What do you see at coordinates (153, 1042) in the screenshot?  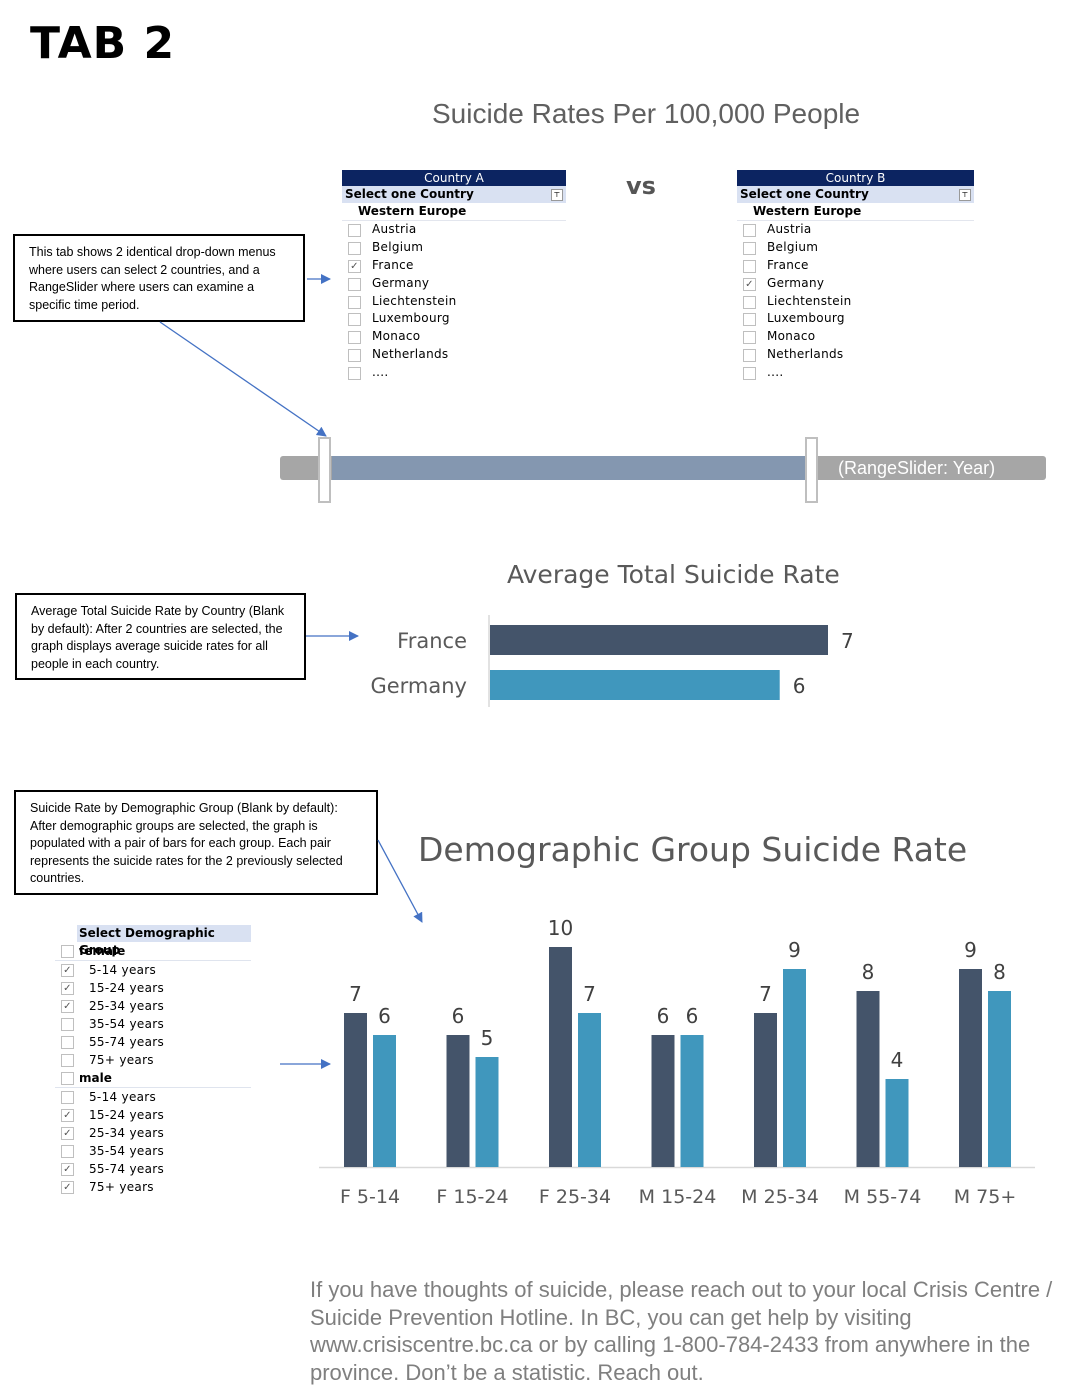 I see `demographic-item: 55-74 years` at bounding box center [153, 1042].